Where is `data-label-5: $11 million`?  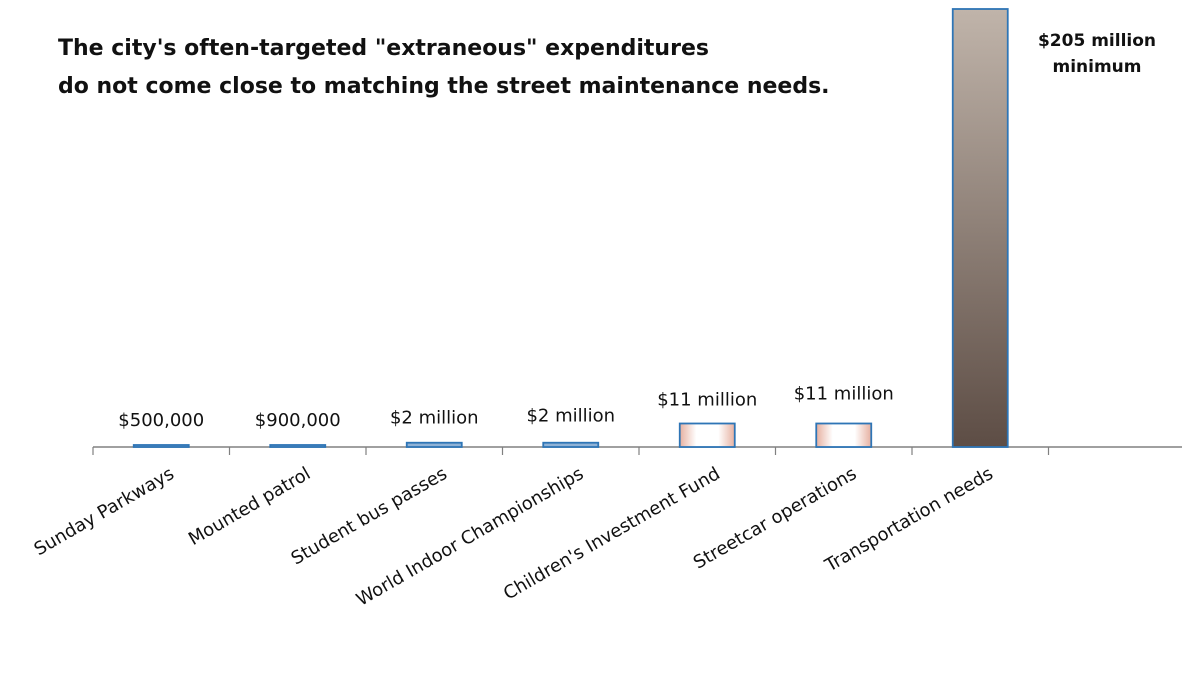
data-label-5: $11 million is located at coordinates (707, 399).